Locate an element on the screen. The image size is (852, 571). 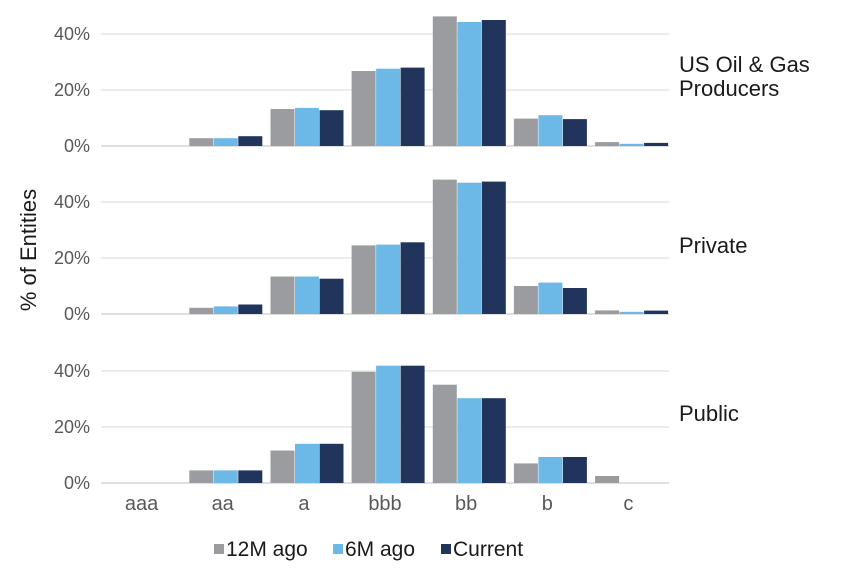
x-tick-label: bb is located at coordinates (466, 504).